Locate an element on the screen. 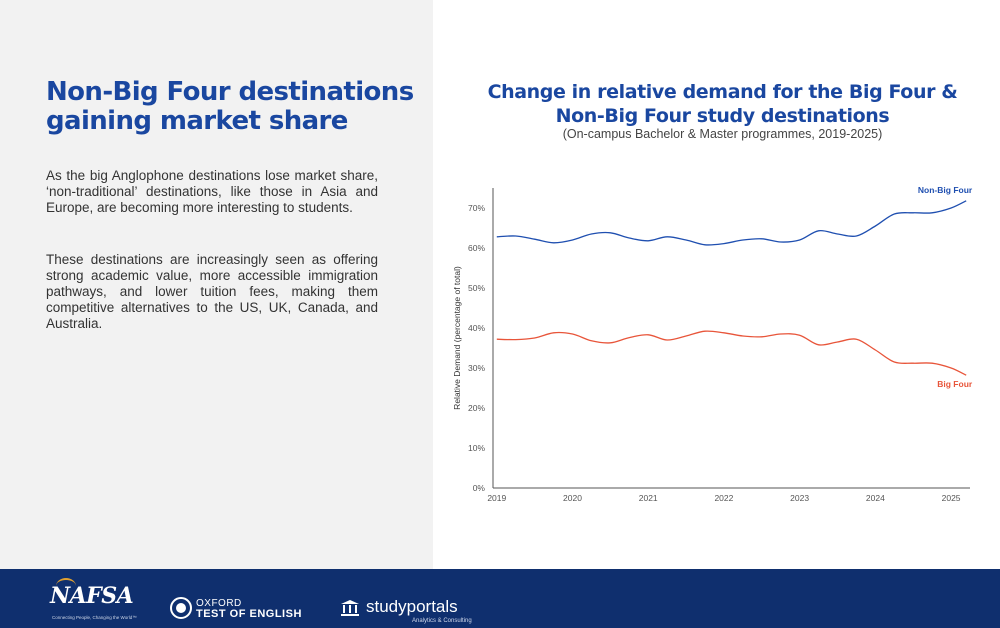 The height and width of the screenshot is (628, 1000). nafsa-logo: NAFSA is located at coordinates (92, 596).